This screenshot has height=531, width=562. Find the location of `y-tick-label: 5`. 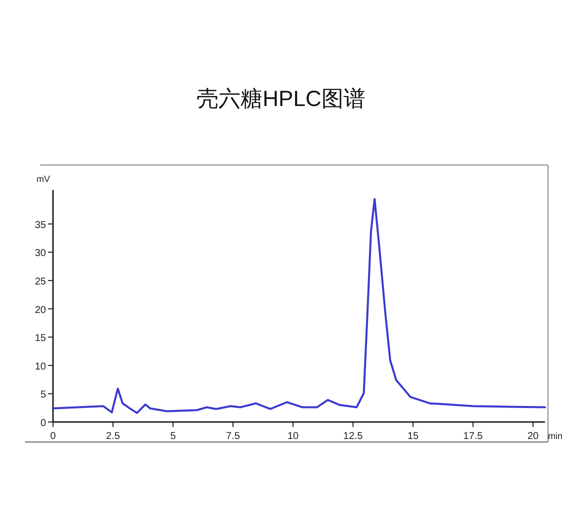

y-tick-label: 5 is located at coordinates (43, 395).